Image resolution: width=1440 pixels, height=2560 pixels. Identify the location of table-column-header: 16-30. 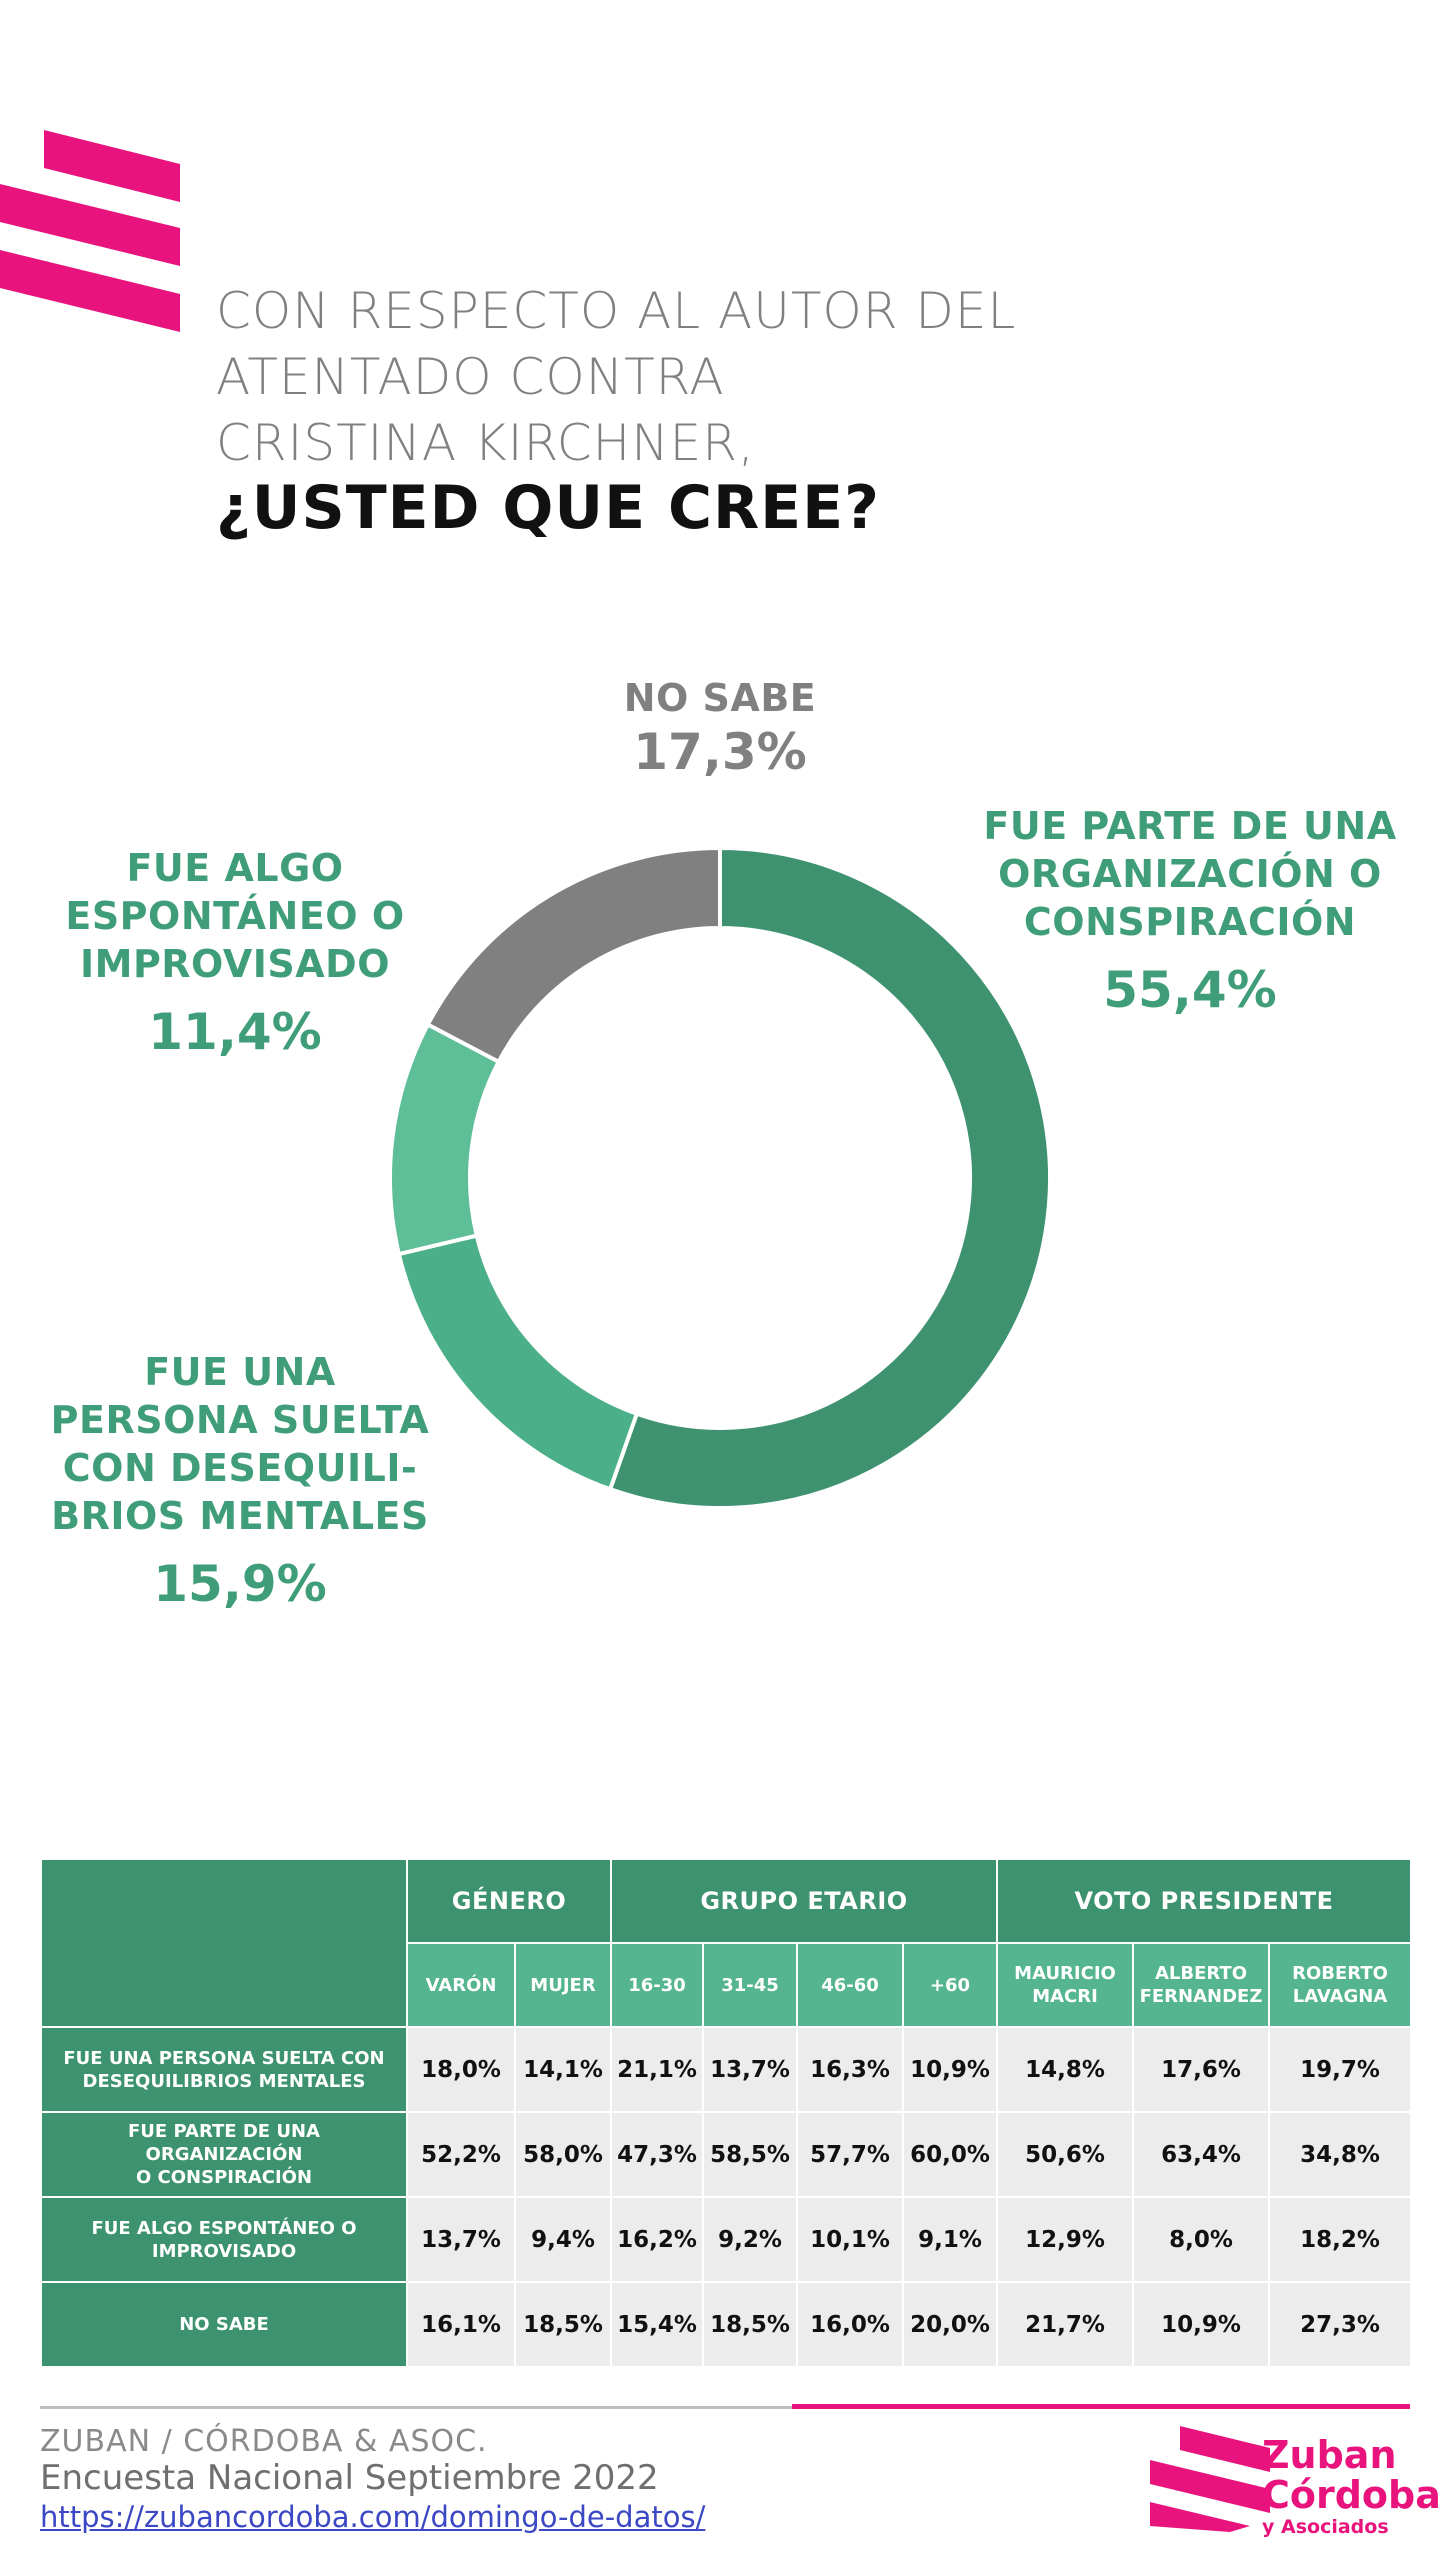
(657, 1985).